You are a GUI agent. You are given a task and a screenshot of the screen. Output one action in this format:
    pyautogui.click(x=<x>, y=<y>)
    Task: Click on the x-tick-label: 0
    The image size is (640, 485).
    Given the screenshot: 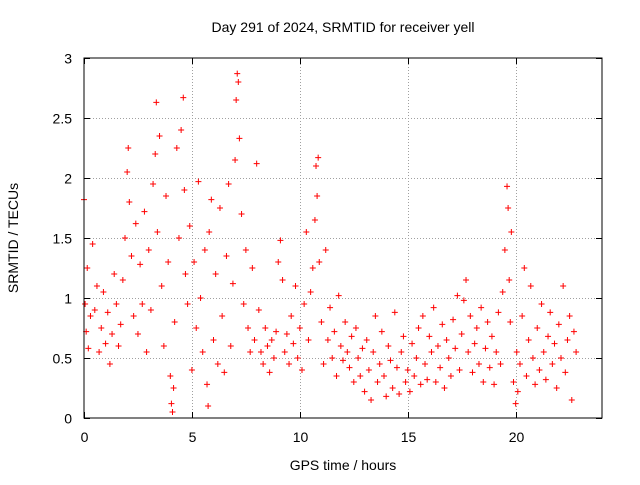 What is the action you would take?
    pyautogui.click(x=85, y=437)
    